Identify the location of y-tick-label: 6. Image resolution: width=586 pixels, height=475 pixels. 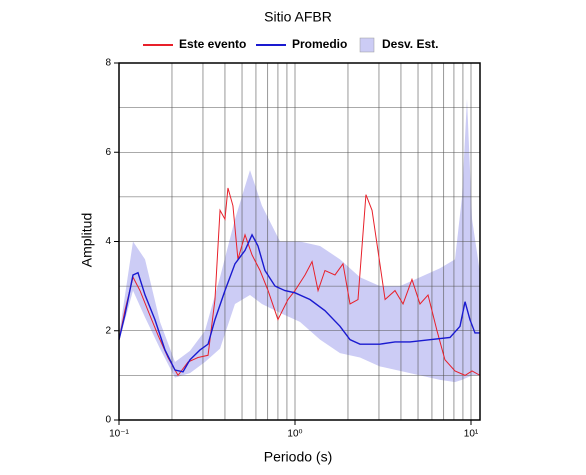
(108, 152).